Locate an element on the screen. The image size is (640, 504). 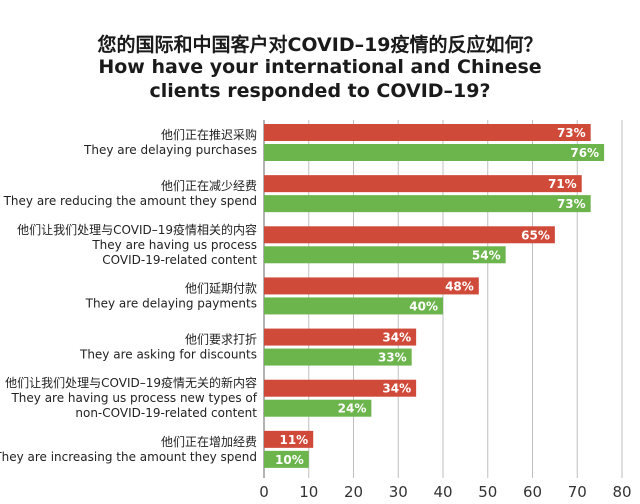
category-label: 他们正在增加经费 is located at coordinates (209, 441).